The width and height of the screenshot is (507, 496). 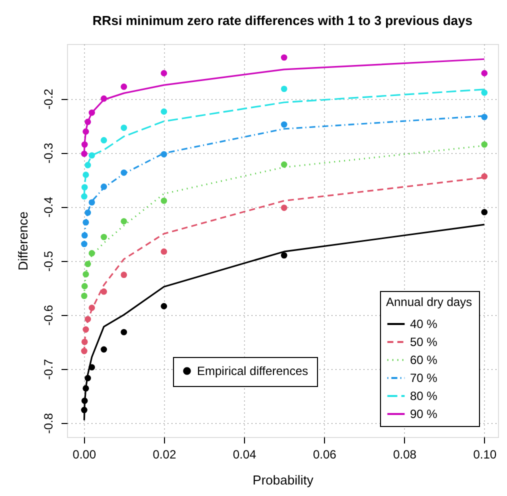 I want to click on legend-label: 90 %, so click(x=424, y=414).